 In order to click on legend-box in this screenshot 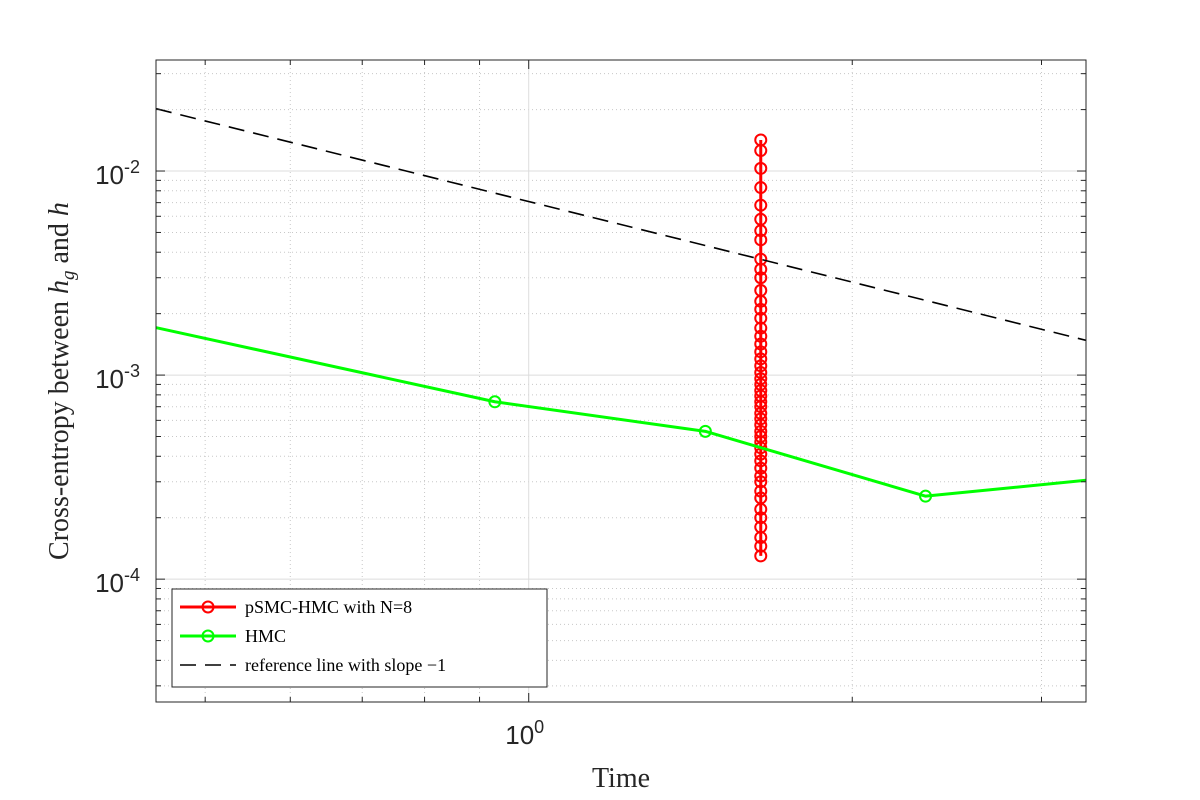, I will do `click(359, 638)`.